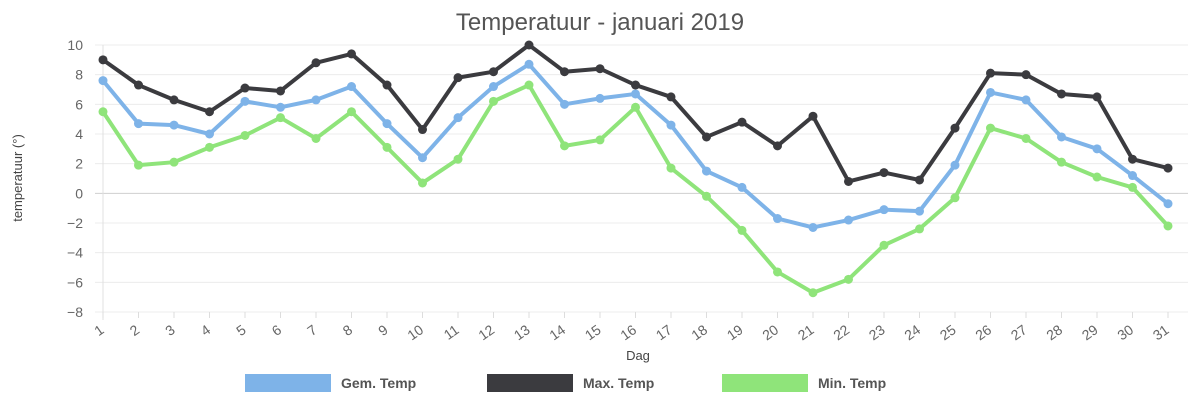 This screenshot has height=400, width=1200. What do you see at coordinates (330, 383) in the screenshot?
I see `legend-item-gem-temp: Gem. Temp` at bounding box center [330, 383].